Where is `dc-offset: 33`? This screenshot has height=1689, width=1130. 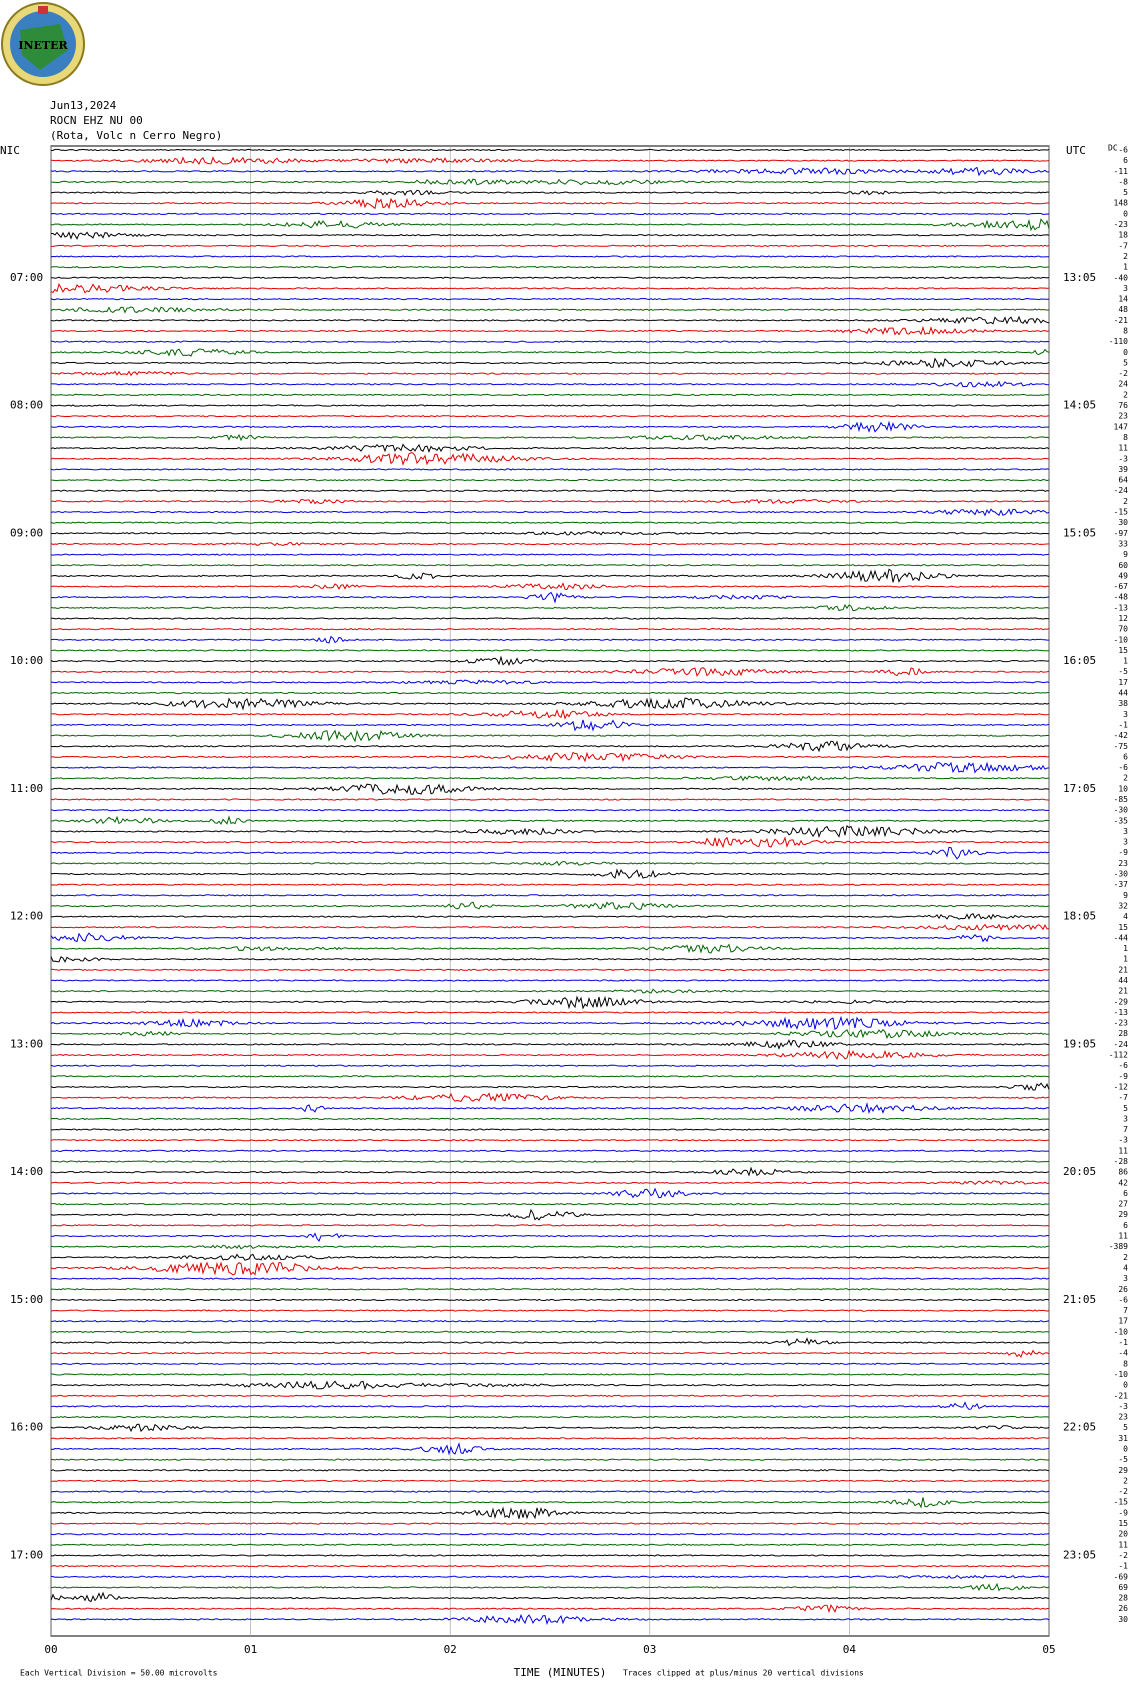 dc-offset: 33 is located at coordinates (1123, 543).